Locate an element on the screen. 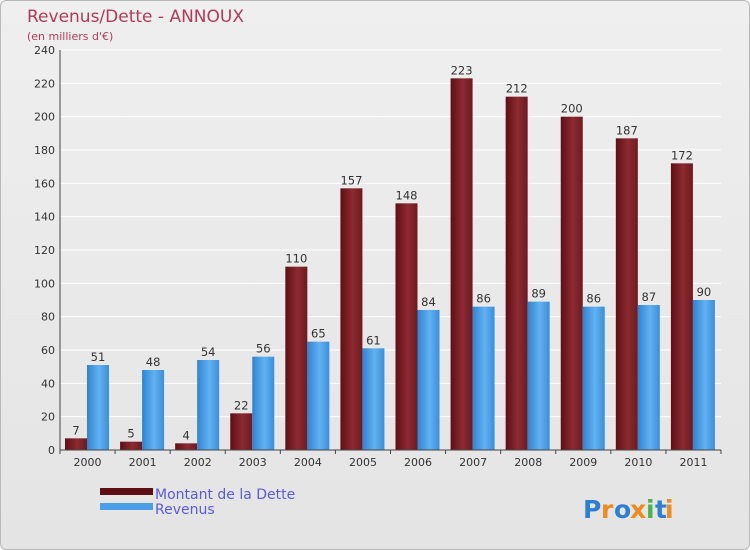 The image size is (750, 550). x-tick-label: 2007 is located at coordinates (473, 462).